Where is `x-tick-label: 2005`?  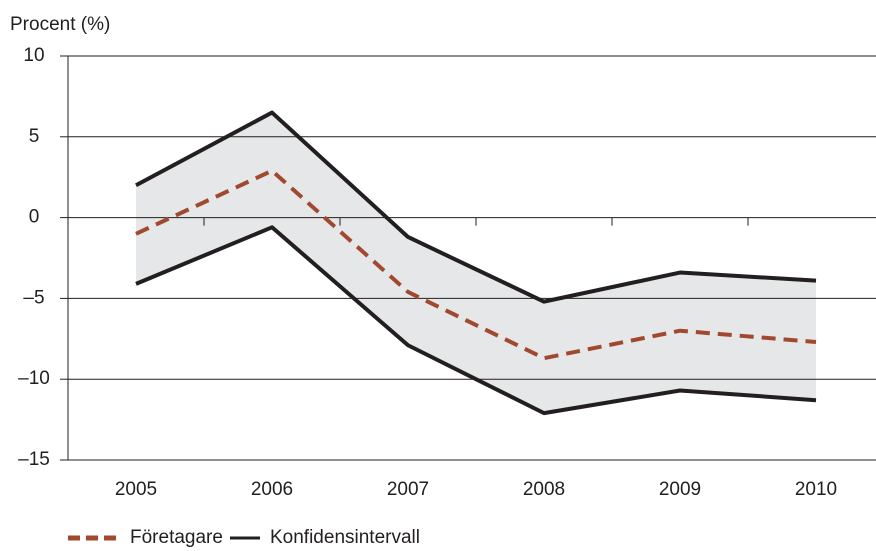
x-tick-label: 2005 is located at coordinates (136, 489).